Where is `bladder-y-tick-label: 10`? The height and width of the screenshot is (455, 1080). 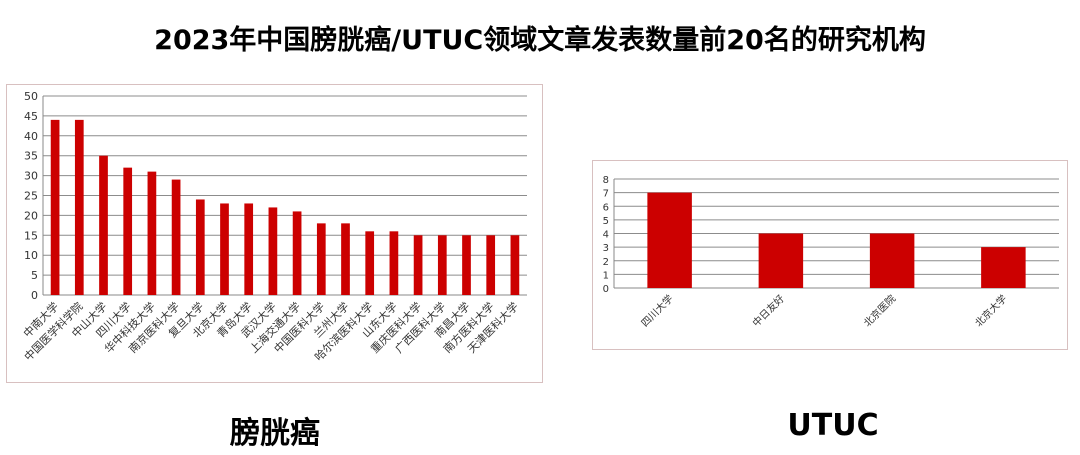
bladder-y-tick-label: 10 is located at coordinates (31, 255).